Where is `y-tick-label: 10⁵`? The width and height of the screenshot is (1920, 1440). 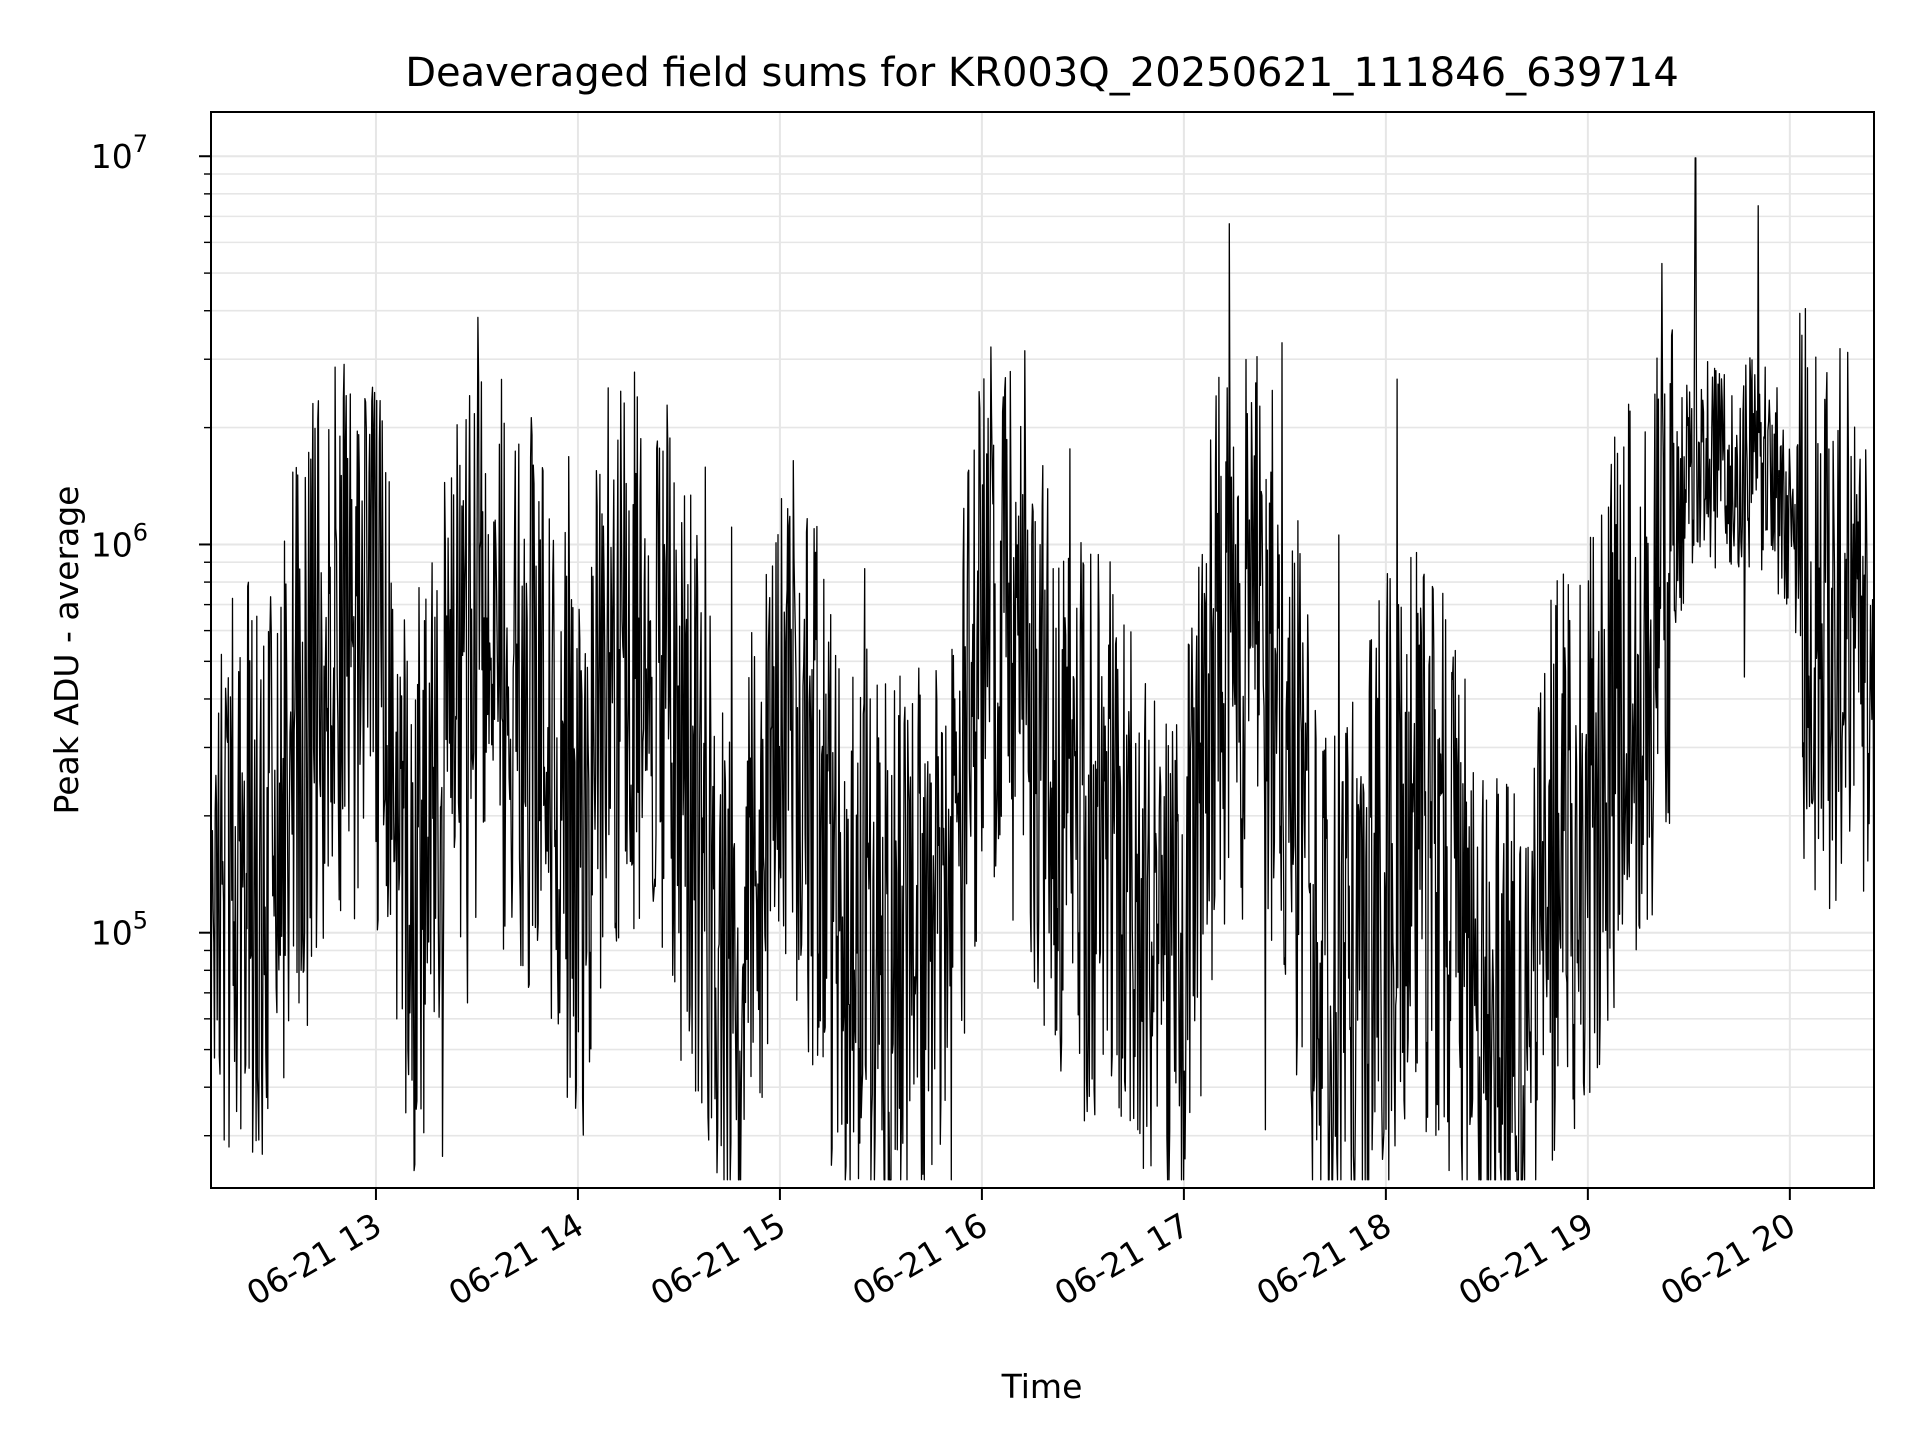
y-tick-label: 10⁵ is located at coordinates (119, 930).